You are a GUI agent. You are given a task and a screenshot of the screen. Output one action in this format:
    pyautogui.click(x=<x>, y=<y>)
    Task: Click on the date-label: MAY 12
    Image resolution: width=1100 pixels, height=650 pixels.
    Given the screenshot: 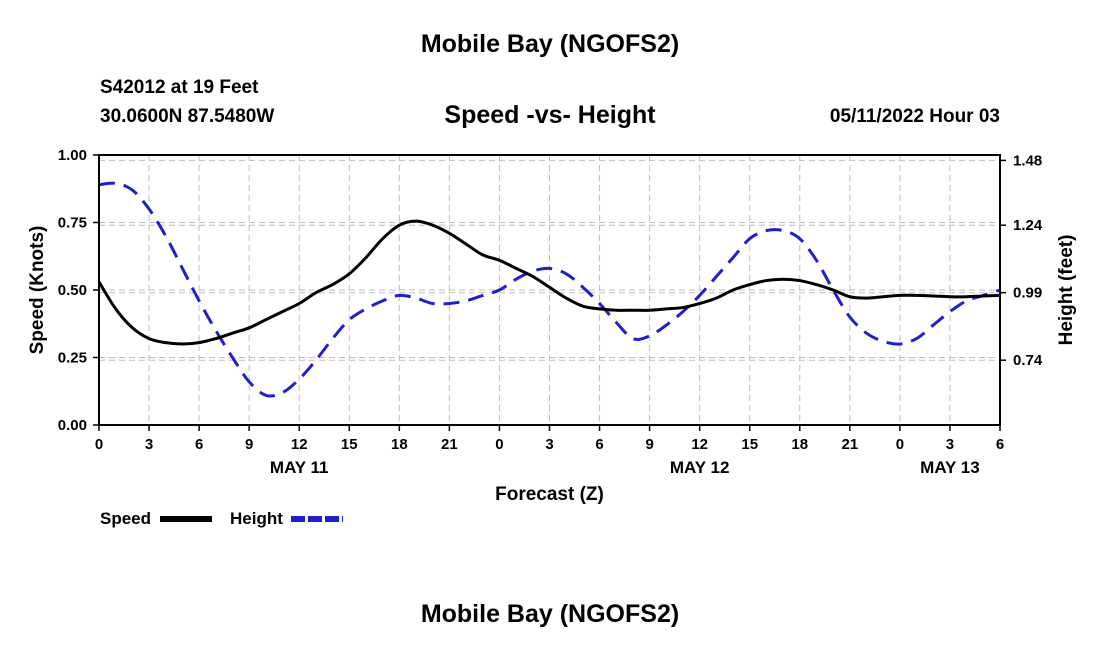 What is the action you would take?
    pyautogui.click(x=700, y=467)
    